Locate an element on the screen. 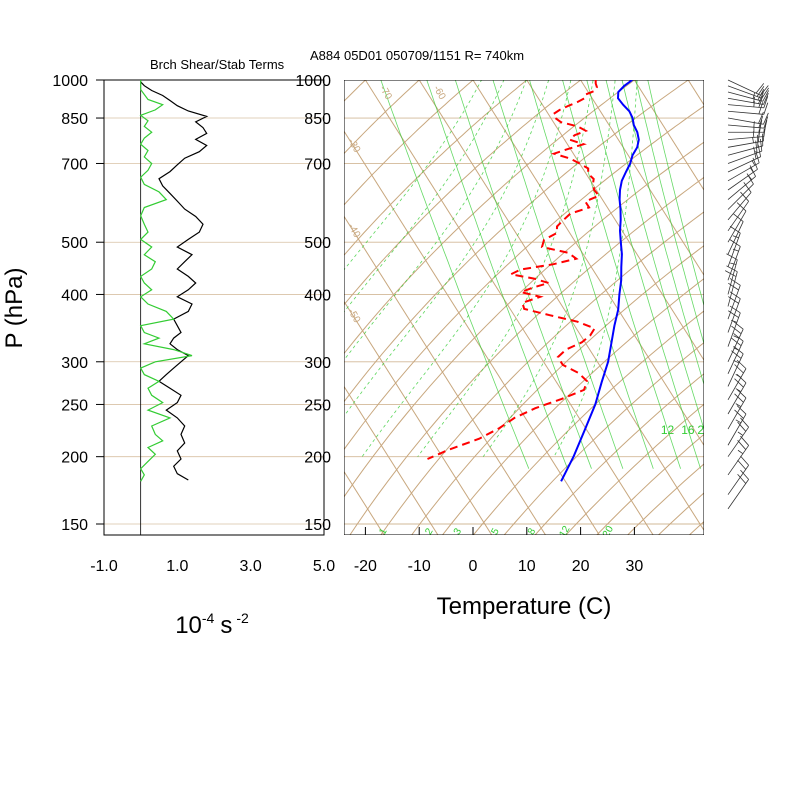  right-panel-title: A884 05D01 050709/1151 R= 740km is located at coordinates (417, 55).